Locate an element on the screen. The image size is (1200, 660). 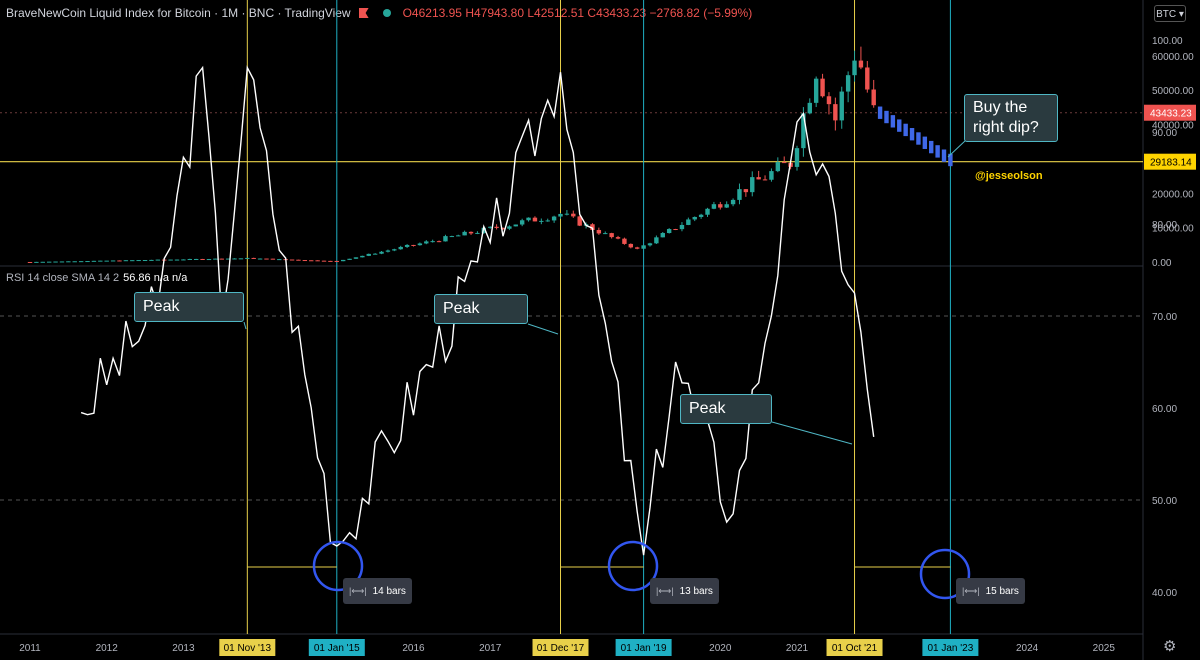
time-tick-label: 2021 is located at coordinates (797, 648).